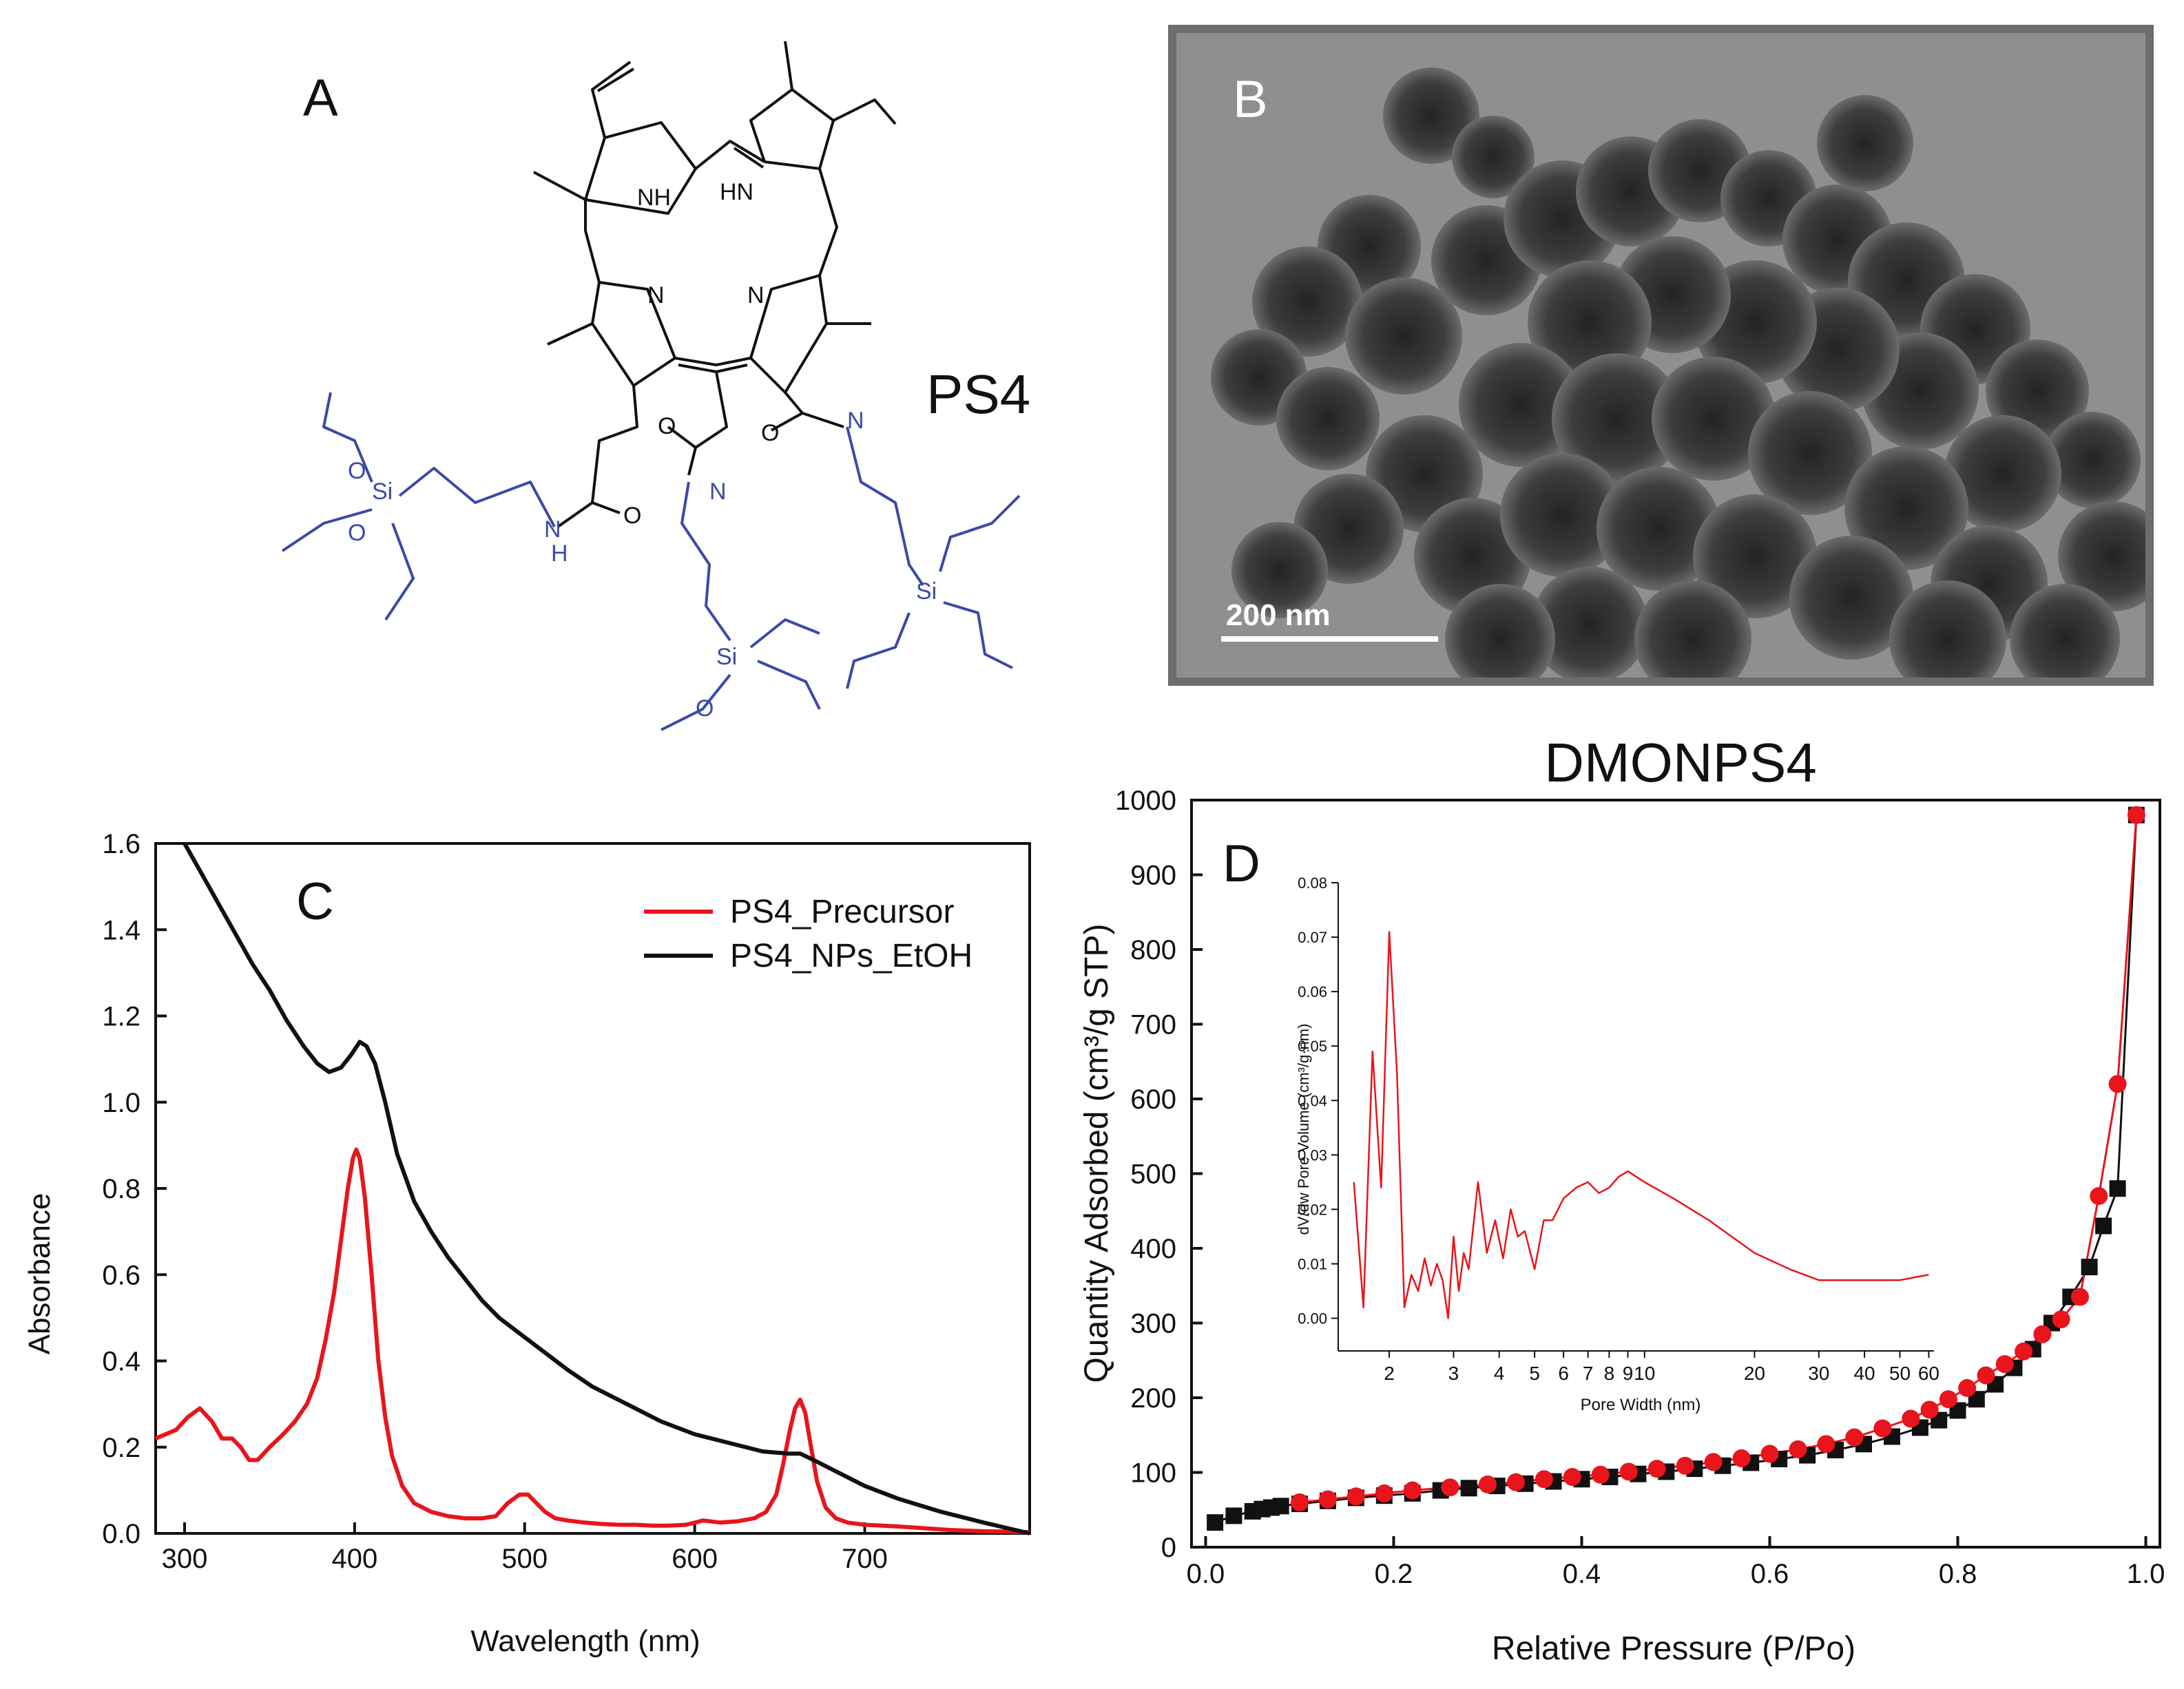 Image resolution: width=2184 pixels, height=1689 pixels. I want to click on c-x-tick-label: 700, so click(865, 1559).